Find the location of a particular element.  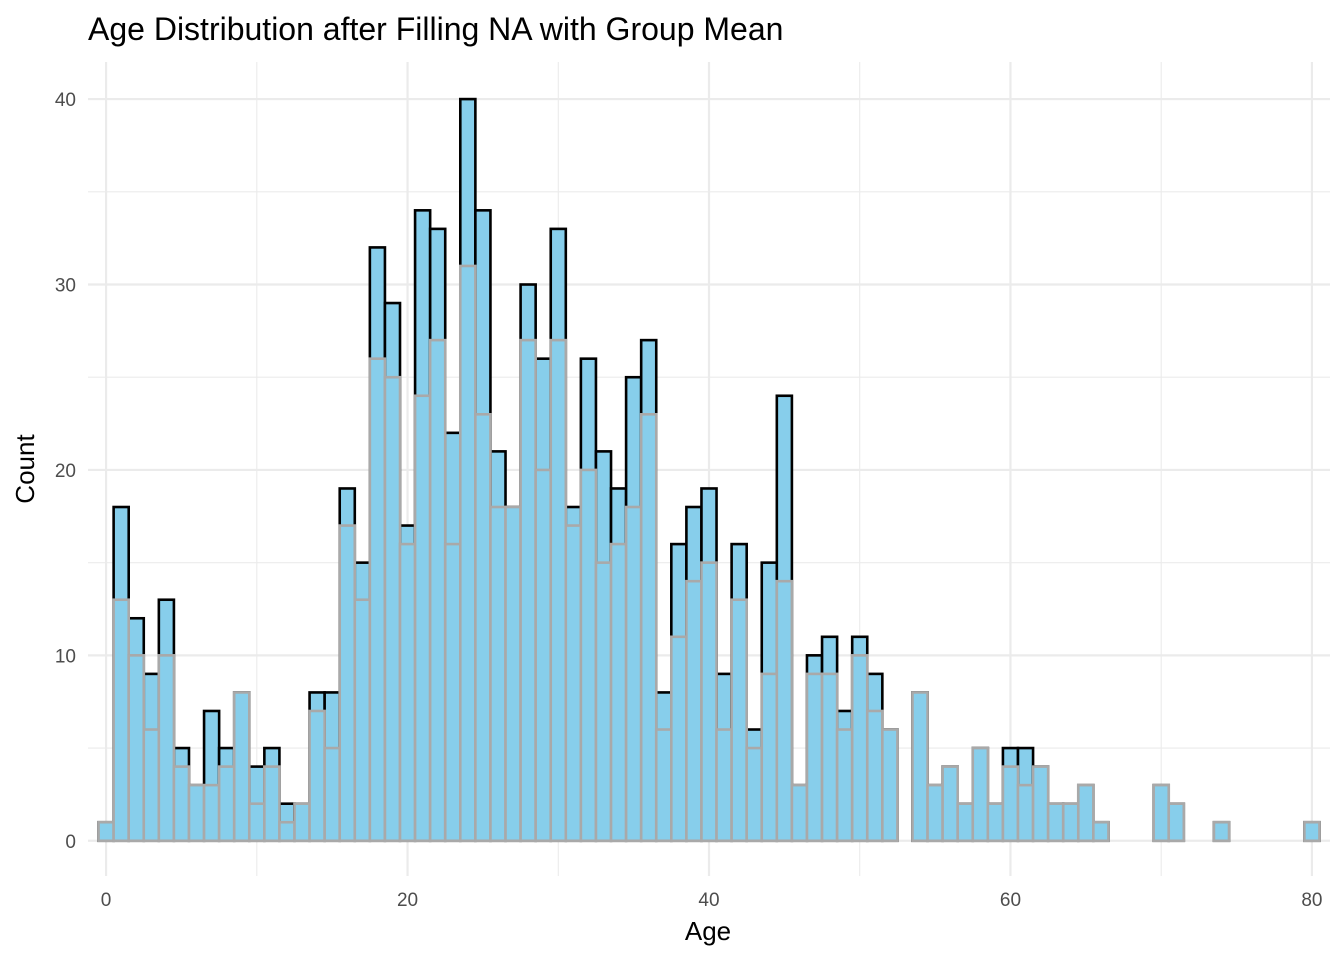

y-tick-label: 0 is located at coordinates (70, 842).